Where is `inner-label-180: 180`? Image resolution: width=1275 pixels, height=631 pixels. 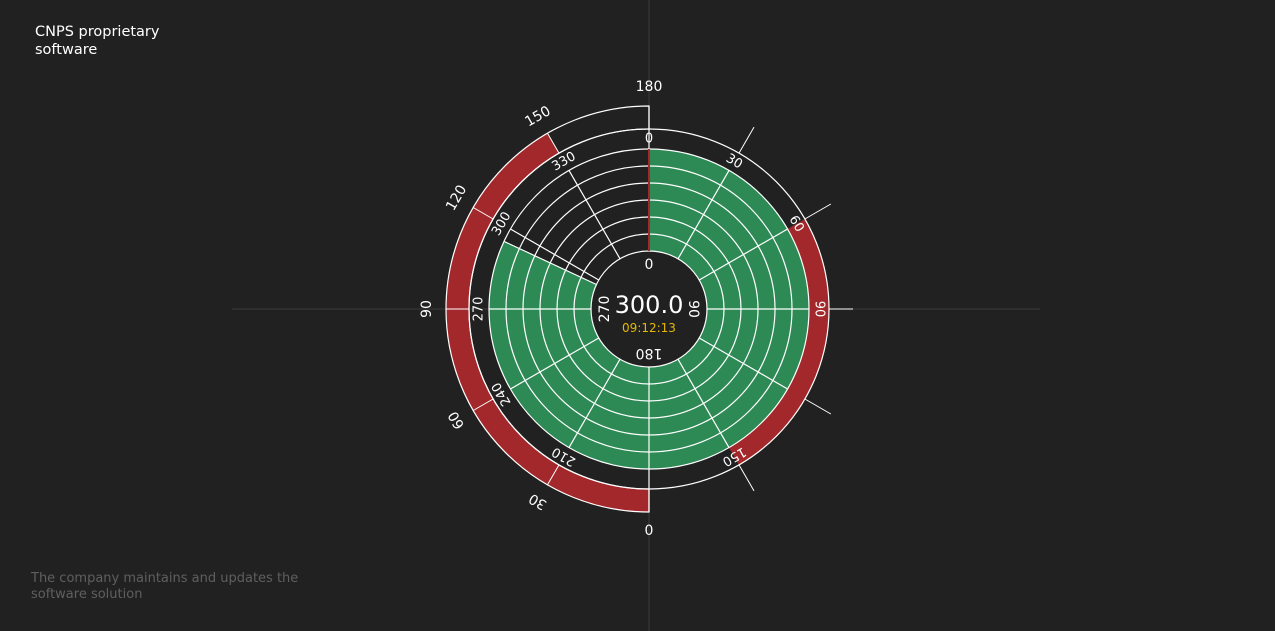 inner-label-180: 180 is located at coordinates (649, 353).